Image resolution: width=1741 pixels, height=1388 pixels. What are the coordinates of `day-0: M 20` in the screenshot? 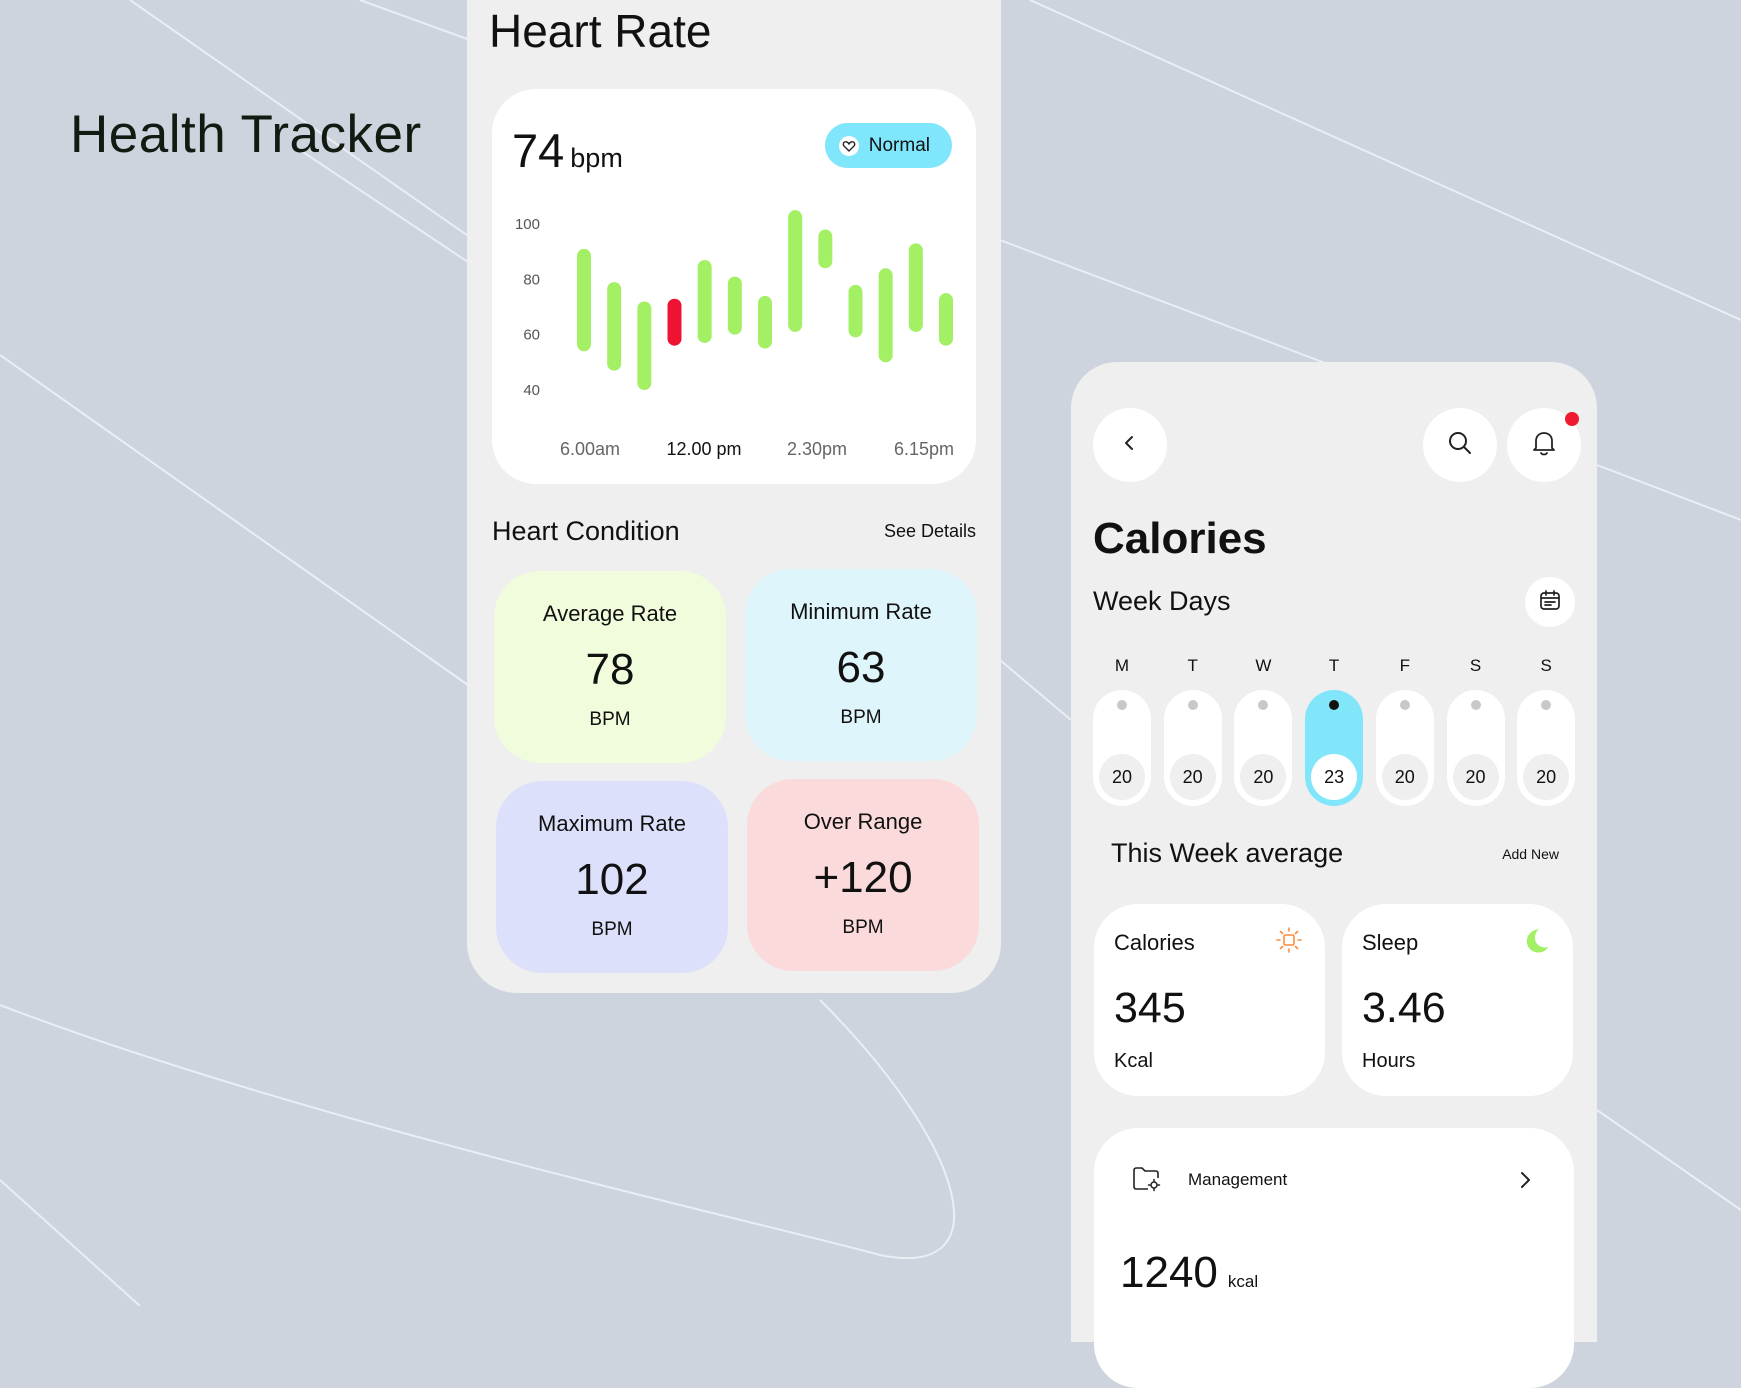 It's located at (1122, 731).